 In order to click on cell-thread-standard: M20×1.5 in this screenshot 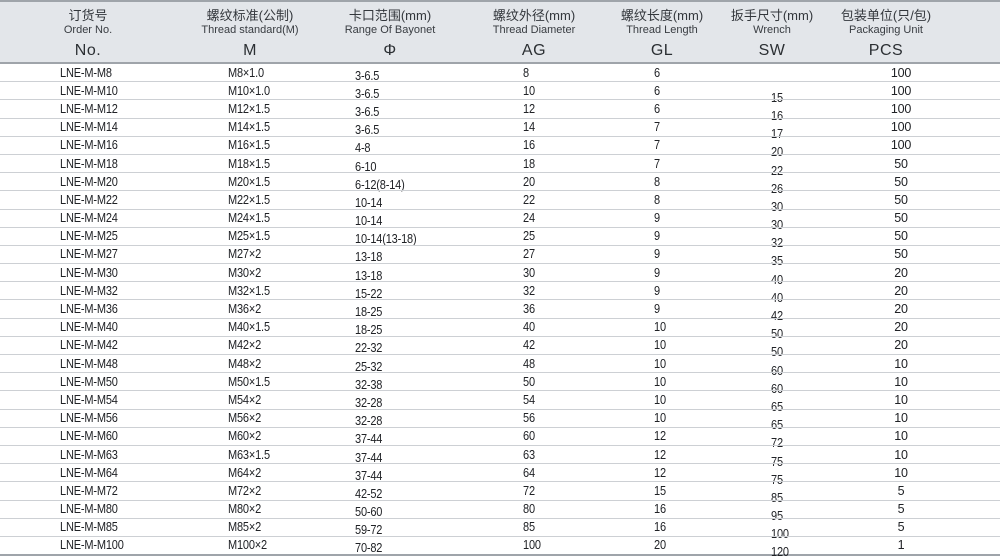, I will do `click(249, 181)`.